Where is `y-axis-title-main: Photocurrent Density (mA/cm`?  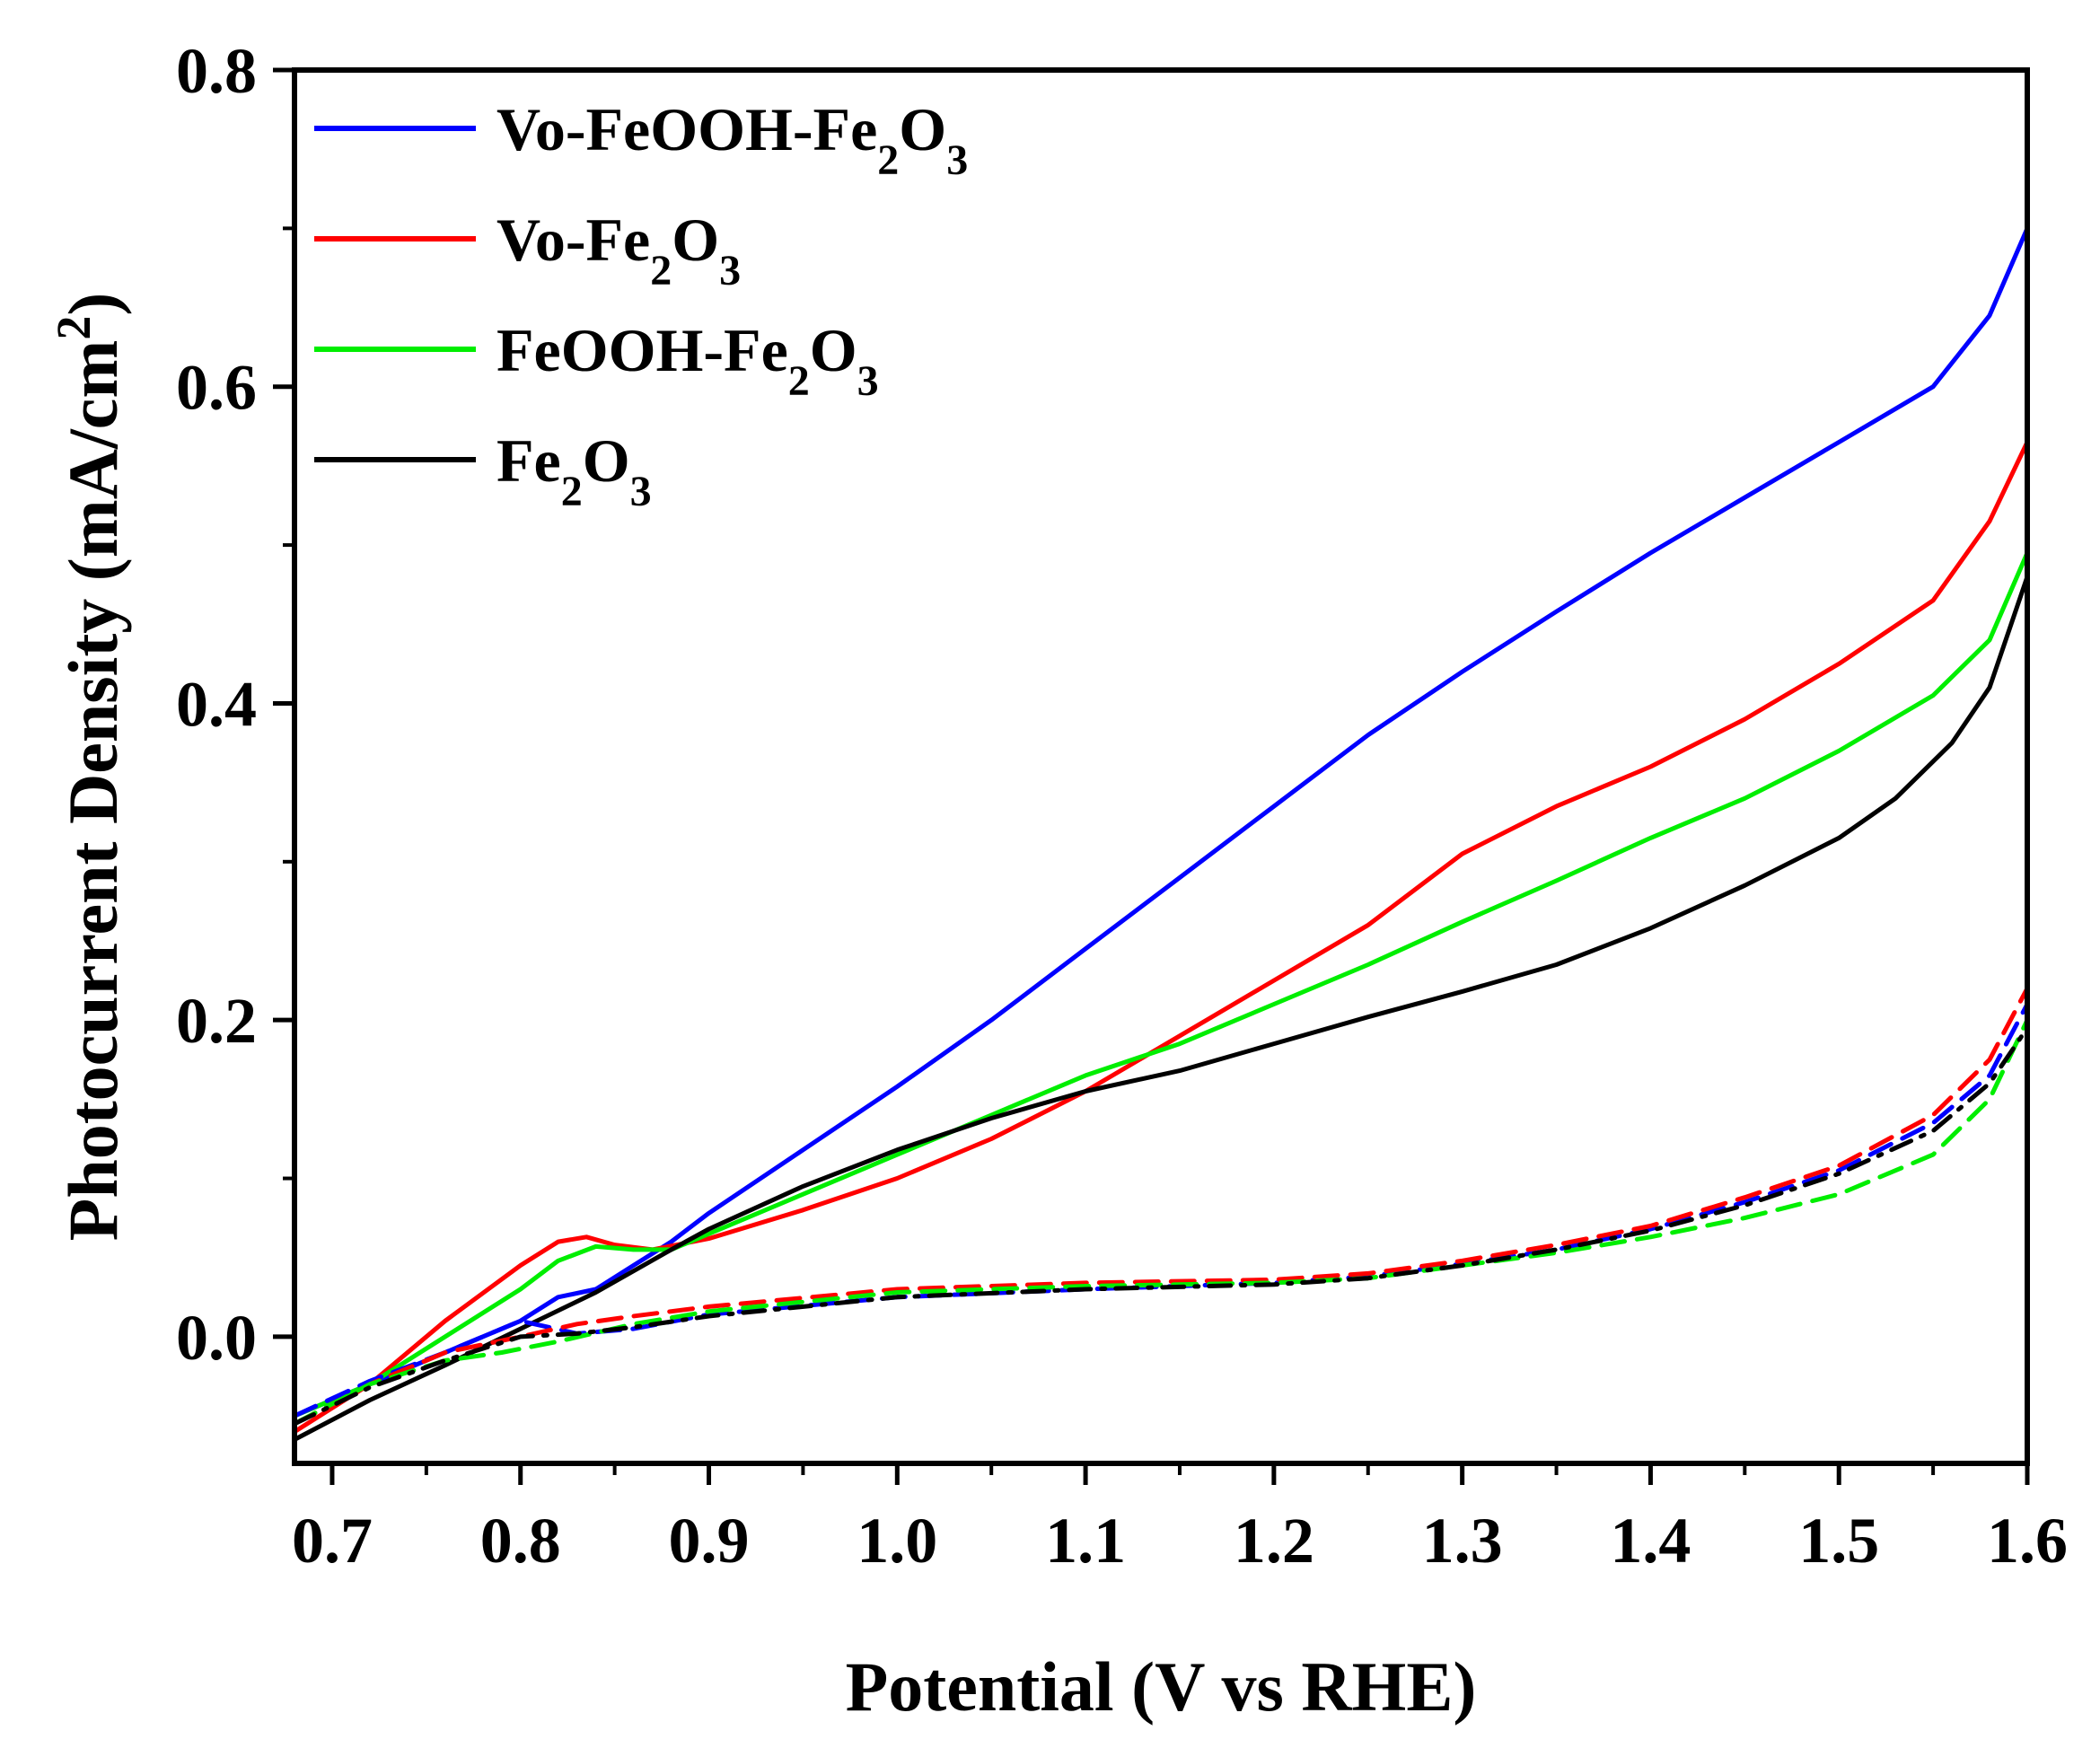
y-axis-title-main: Photocurrent Density (mA/cm is located at coordinates (93, 791).